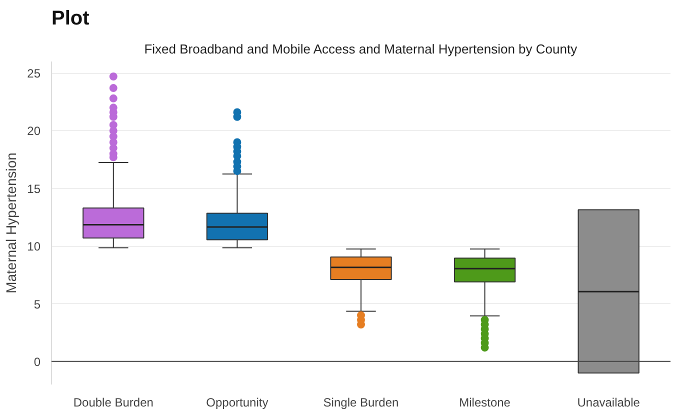 The height and width of the screenshot is (417, 687). What do you see at coordinates (113, 403) in the screenshot?
I see `x-tick-label: Double Burden` at bounding box center [113, 403].